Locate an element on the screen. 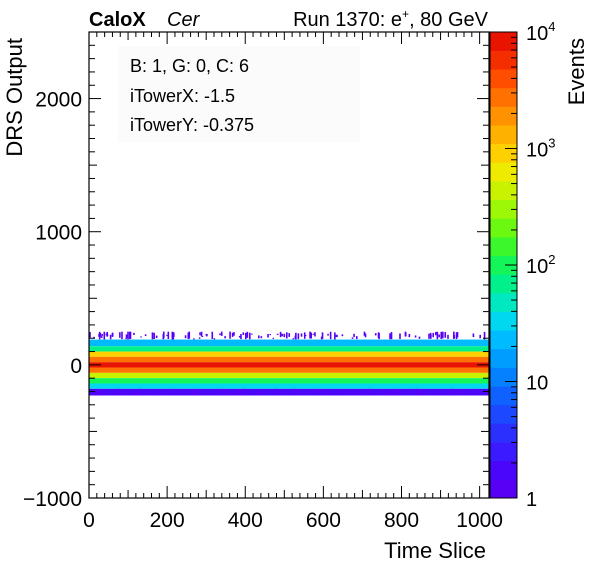  color-scale-tick-labels: 1 10 102 103 104 is located at coordinates (540, 265).